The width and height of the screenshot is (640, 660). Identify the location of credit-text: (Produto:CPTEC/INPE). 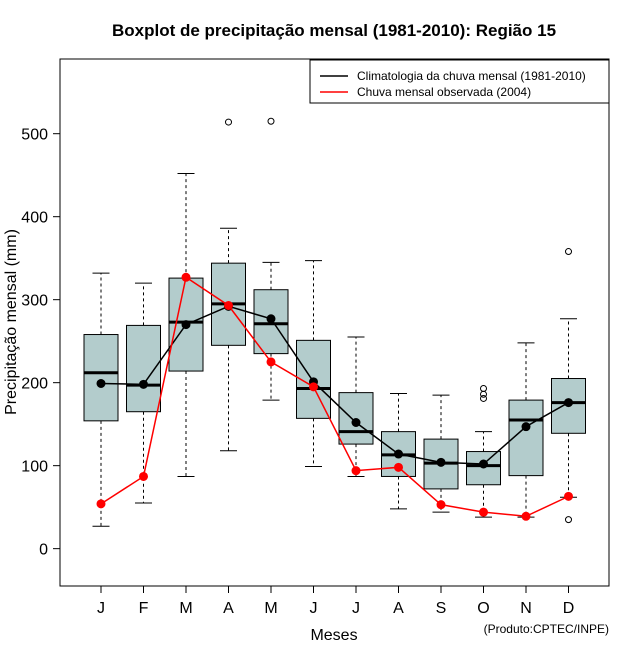
(546, 629).